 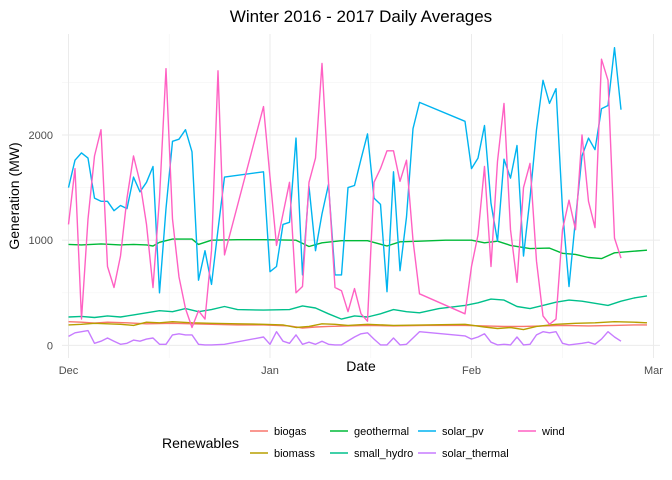 What do you see at coordinates (471, 371) in the screenshot?
I see `x-tick-label: Feb` at bounding box center [471, 371].